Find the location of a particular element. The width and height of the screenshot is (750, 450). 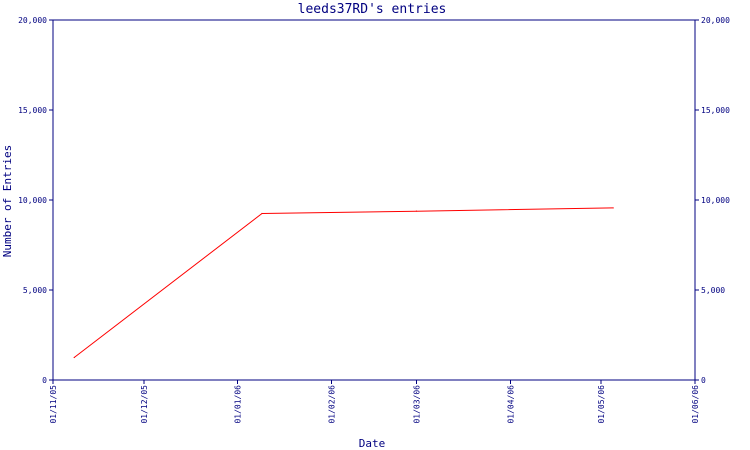

x-tick-label: 01/05/06 is located at coordinates (601, 404).